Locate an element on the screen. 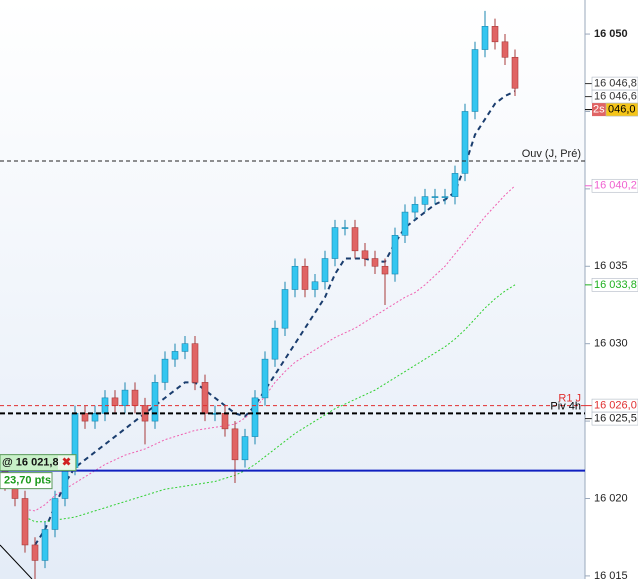 The image size is (638, 579). y-tick-label: 16 030 is located at coordinates (611, 344).